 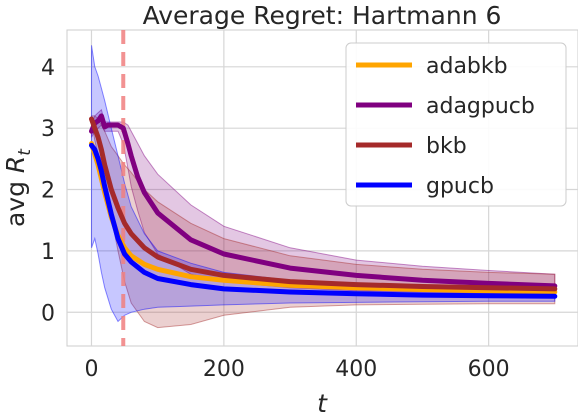 I want to click on y-tick-label: 0, so click(x=48, y=313).